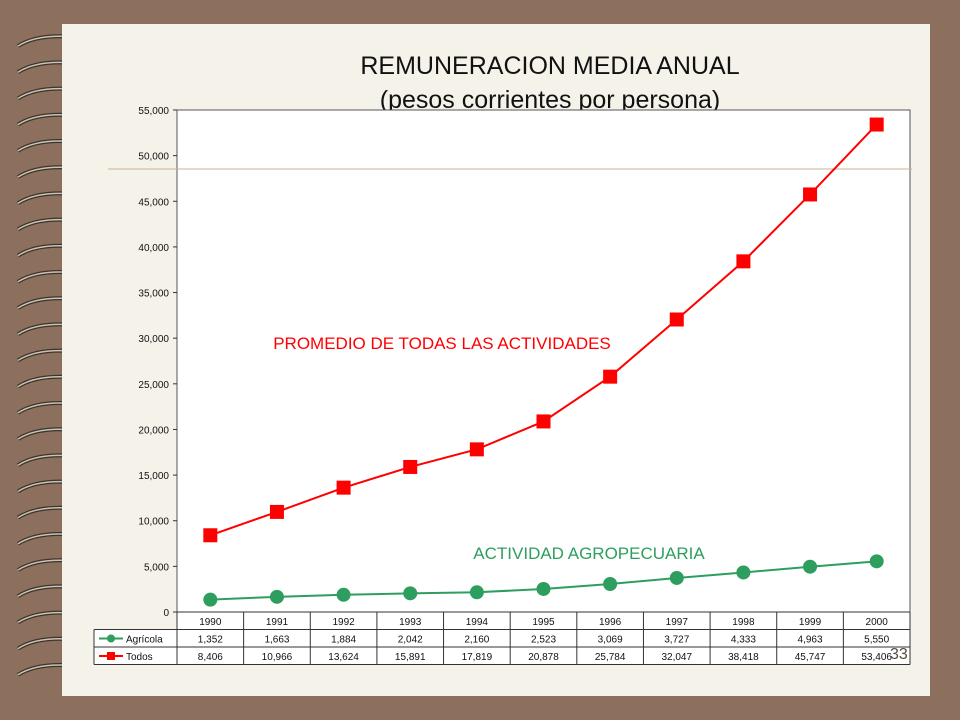 The width and height of the screenshot is (960, 720). Describe the element at coordinates (153, 202) in the screenshot. I see `y-tick-label: 45,000` at that location.